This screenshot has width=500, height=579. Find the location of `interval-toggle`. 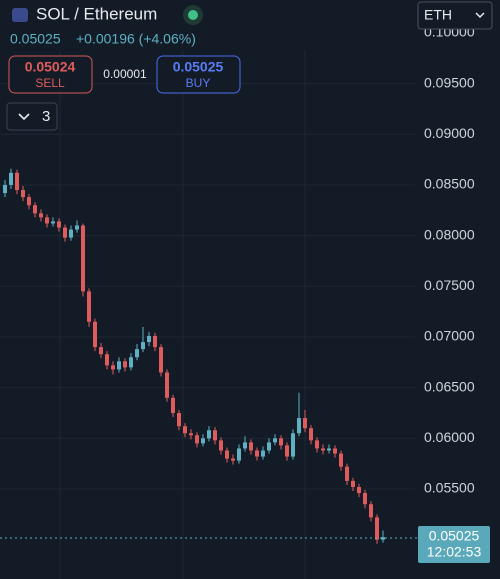

interval-toggle is located at coordinates (32, 116).